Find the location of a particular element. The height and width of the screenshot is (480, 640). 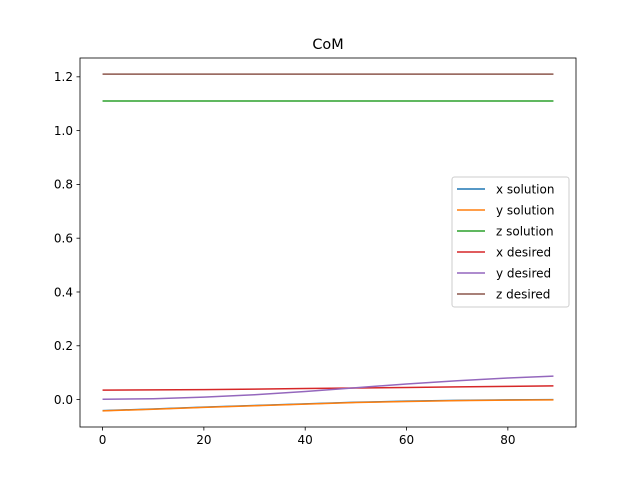

y-tick-label: 0.4 is located at coordinates (63, 292).